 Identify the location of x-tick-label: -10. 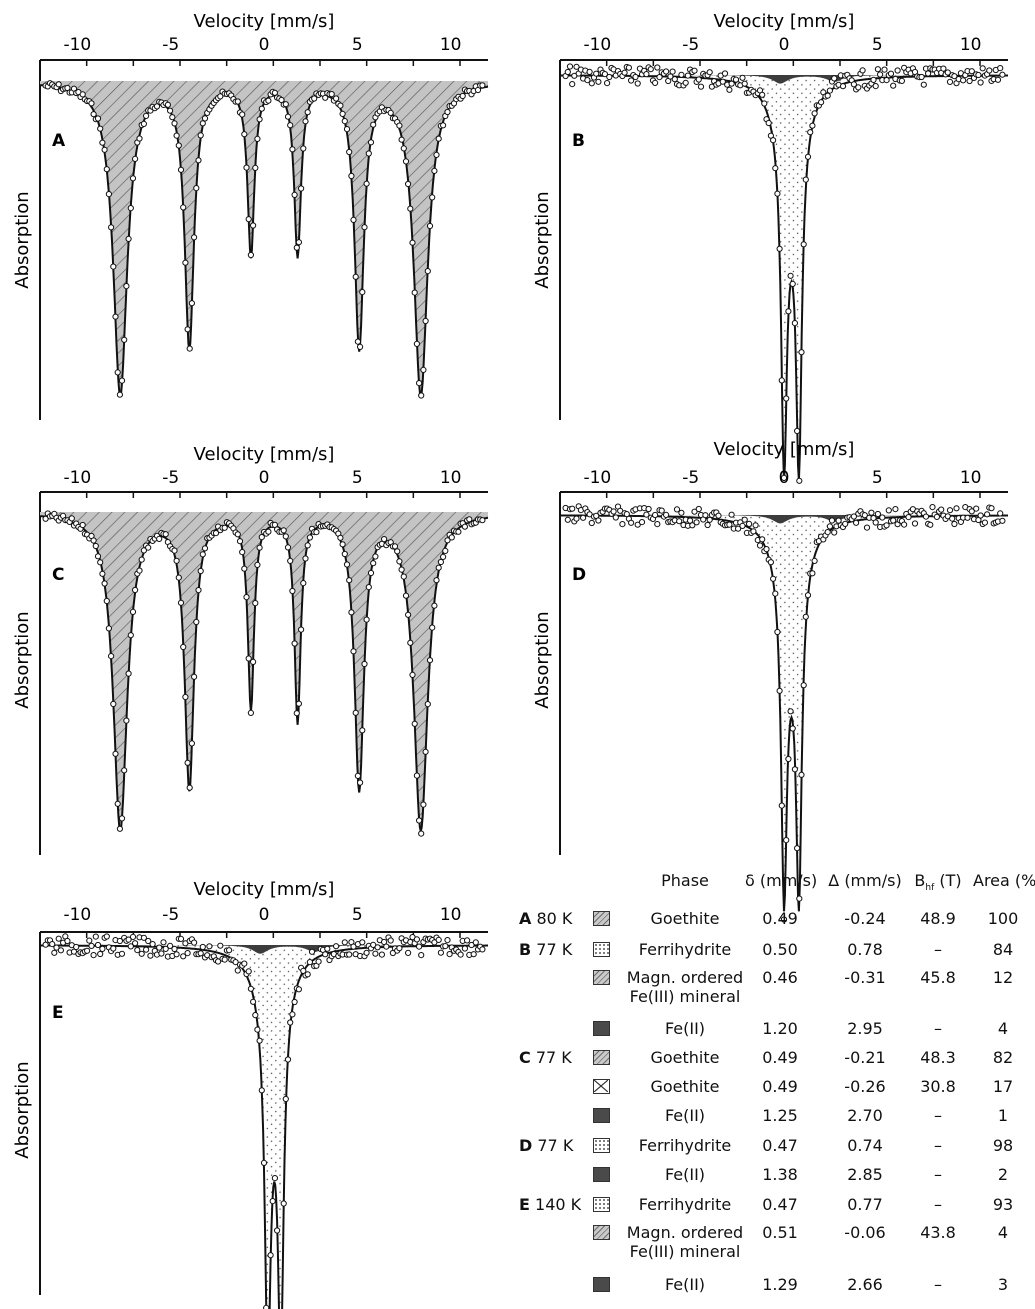
(77, 478).